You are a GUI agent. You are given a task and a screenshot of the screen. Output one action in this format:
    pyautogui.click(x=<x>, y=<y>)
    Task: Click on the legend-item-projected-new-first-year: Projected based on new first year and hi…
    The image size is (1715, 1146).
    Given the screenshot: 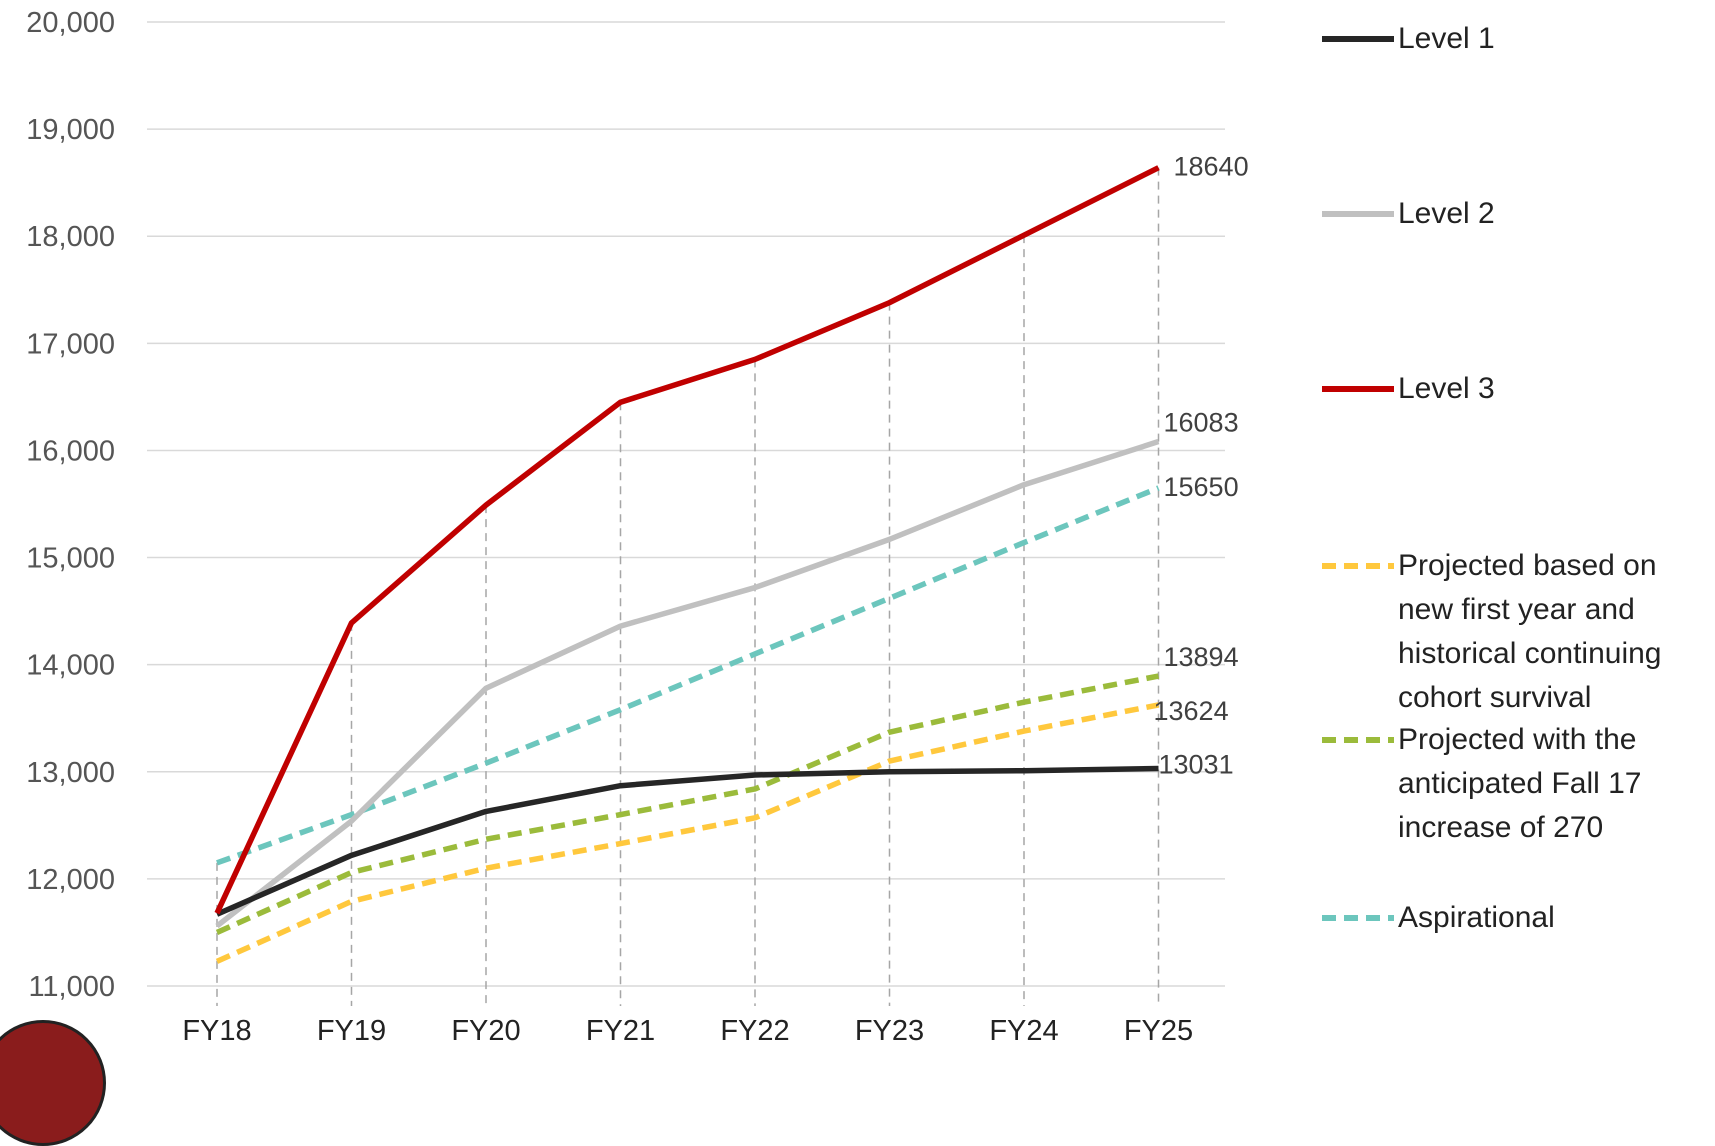 What is the action you would take?
    pyautogui.click(x=1515, y=632)
    